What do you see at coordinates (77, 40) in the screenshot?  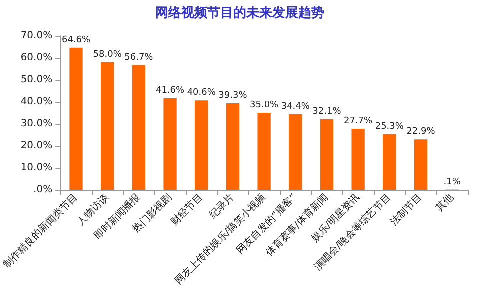 I see `data-label: 64.6%` at bounding box center [77, 40].